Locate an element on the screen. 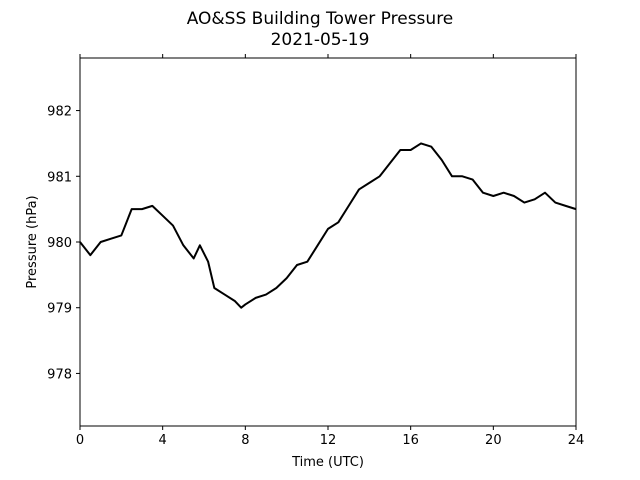 This screenshot has height=480, width=640. y-tick-label: 982 is located at coordinates (59, 112).